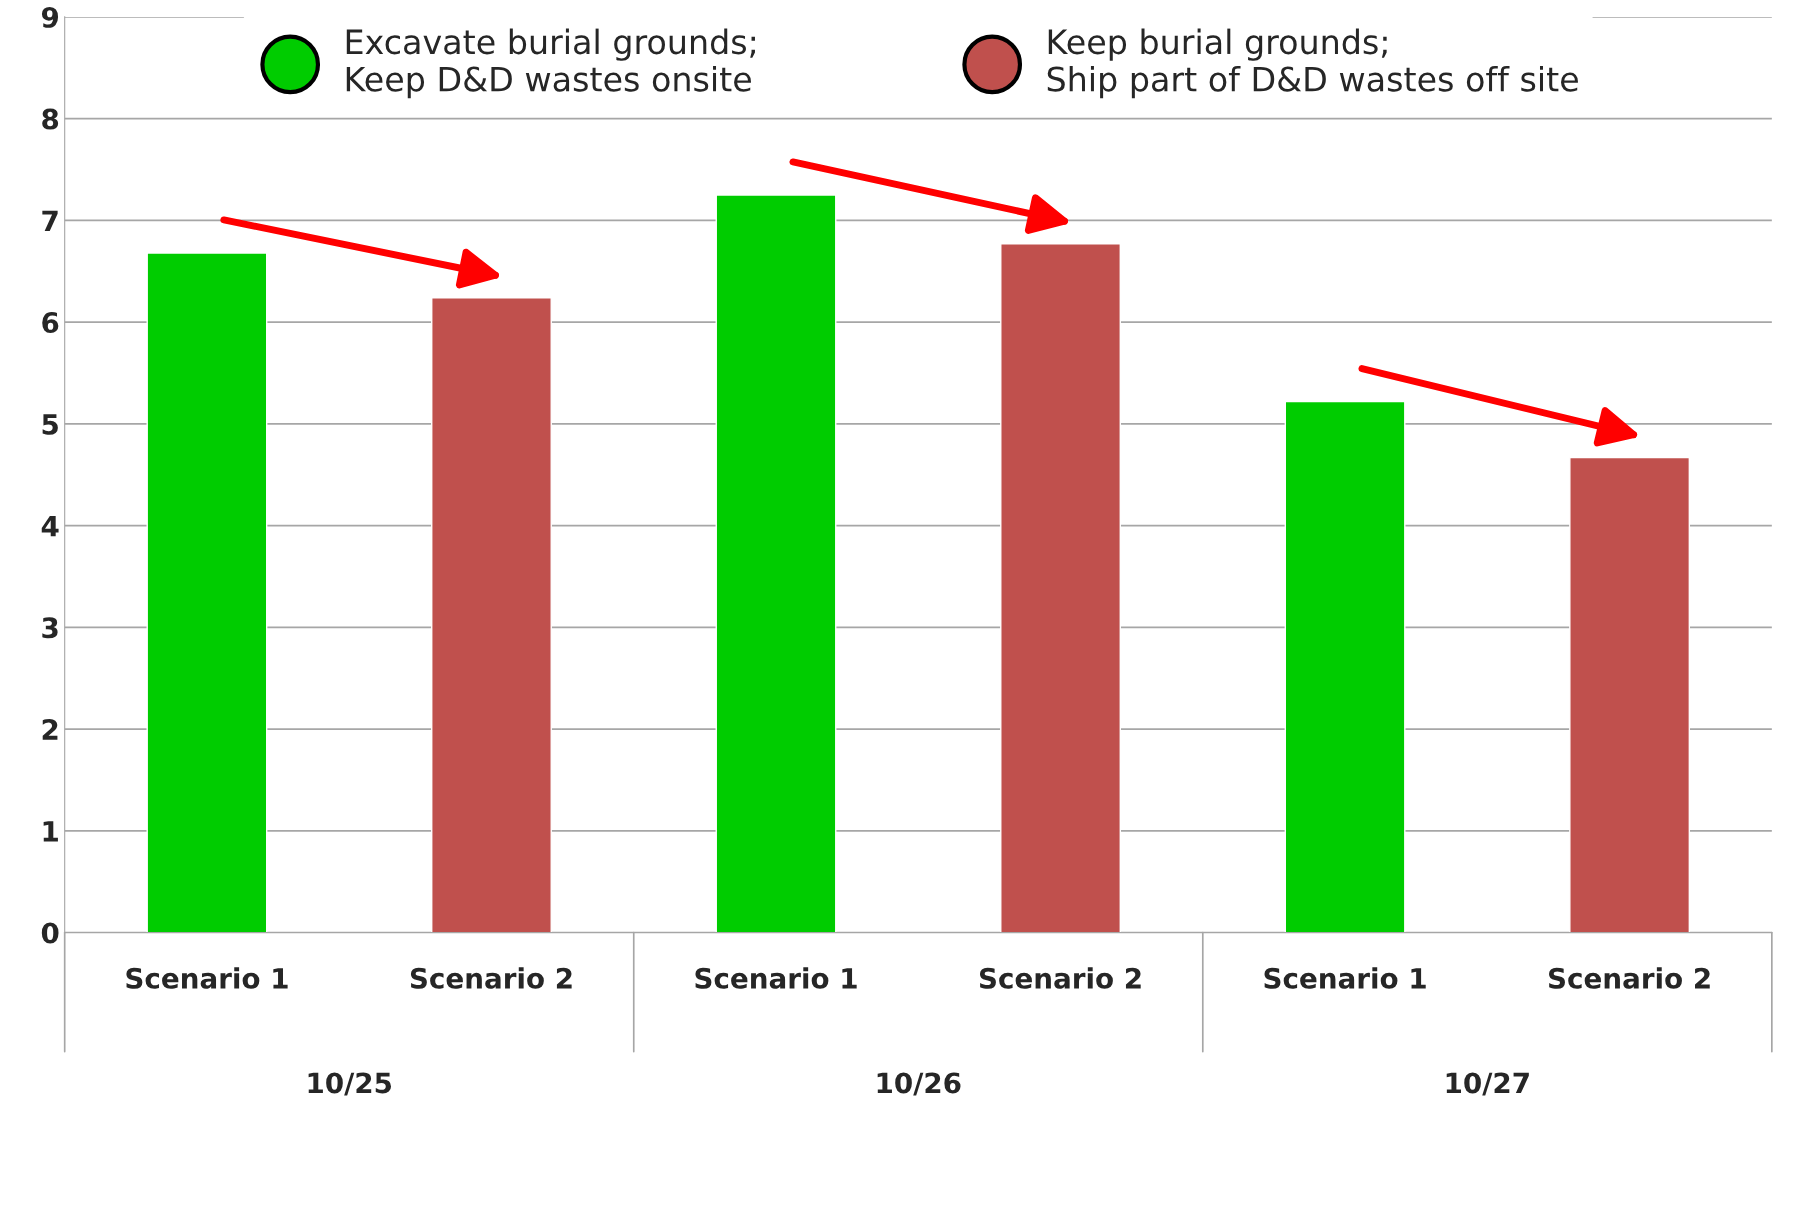  What do you see at coordinates (50, 628) in the screenshot?
I see `y-tick-label: 3` at bounding box center [50, 628].